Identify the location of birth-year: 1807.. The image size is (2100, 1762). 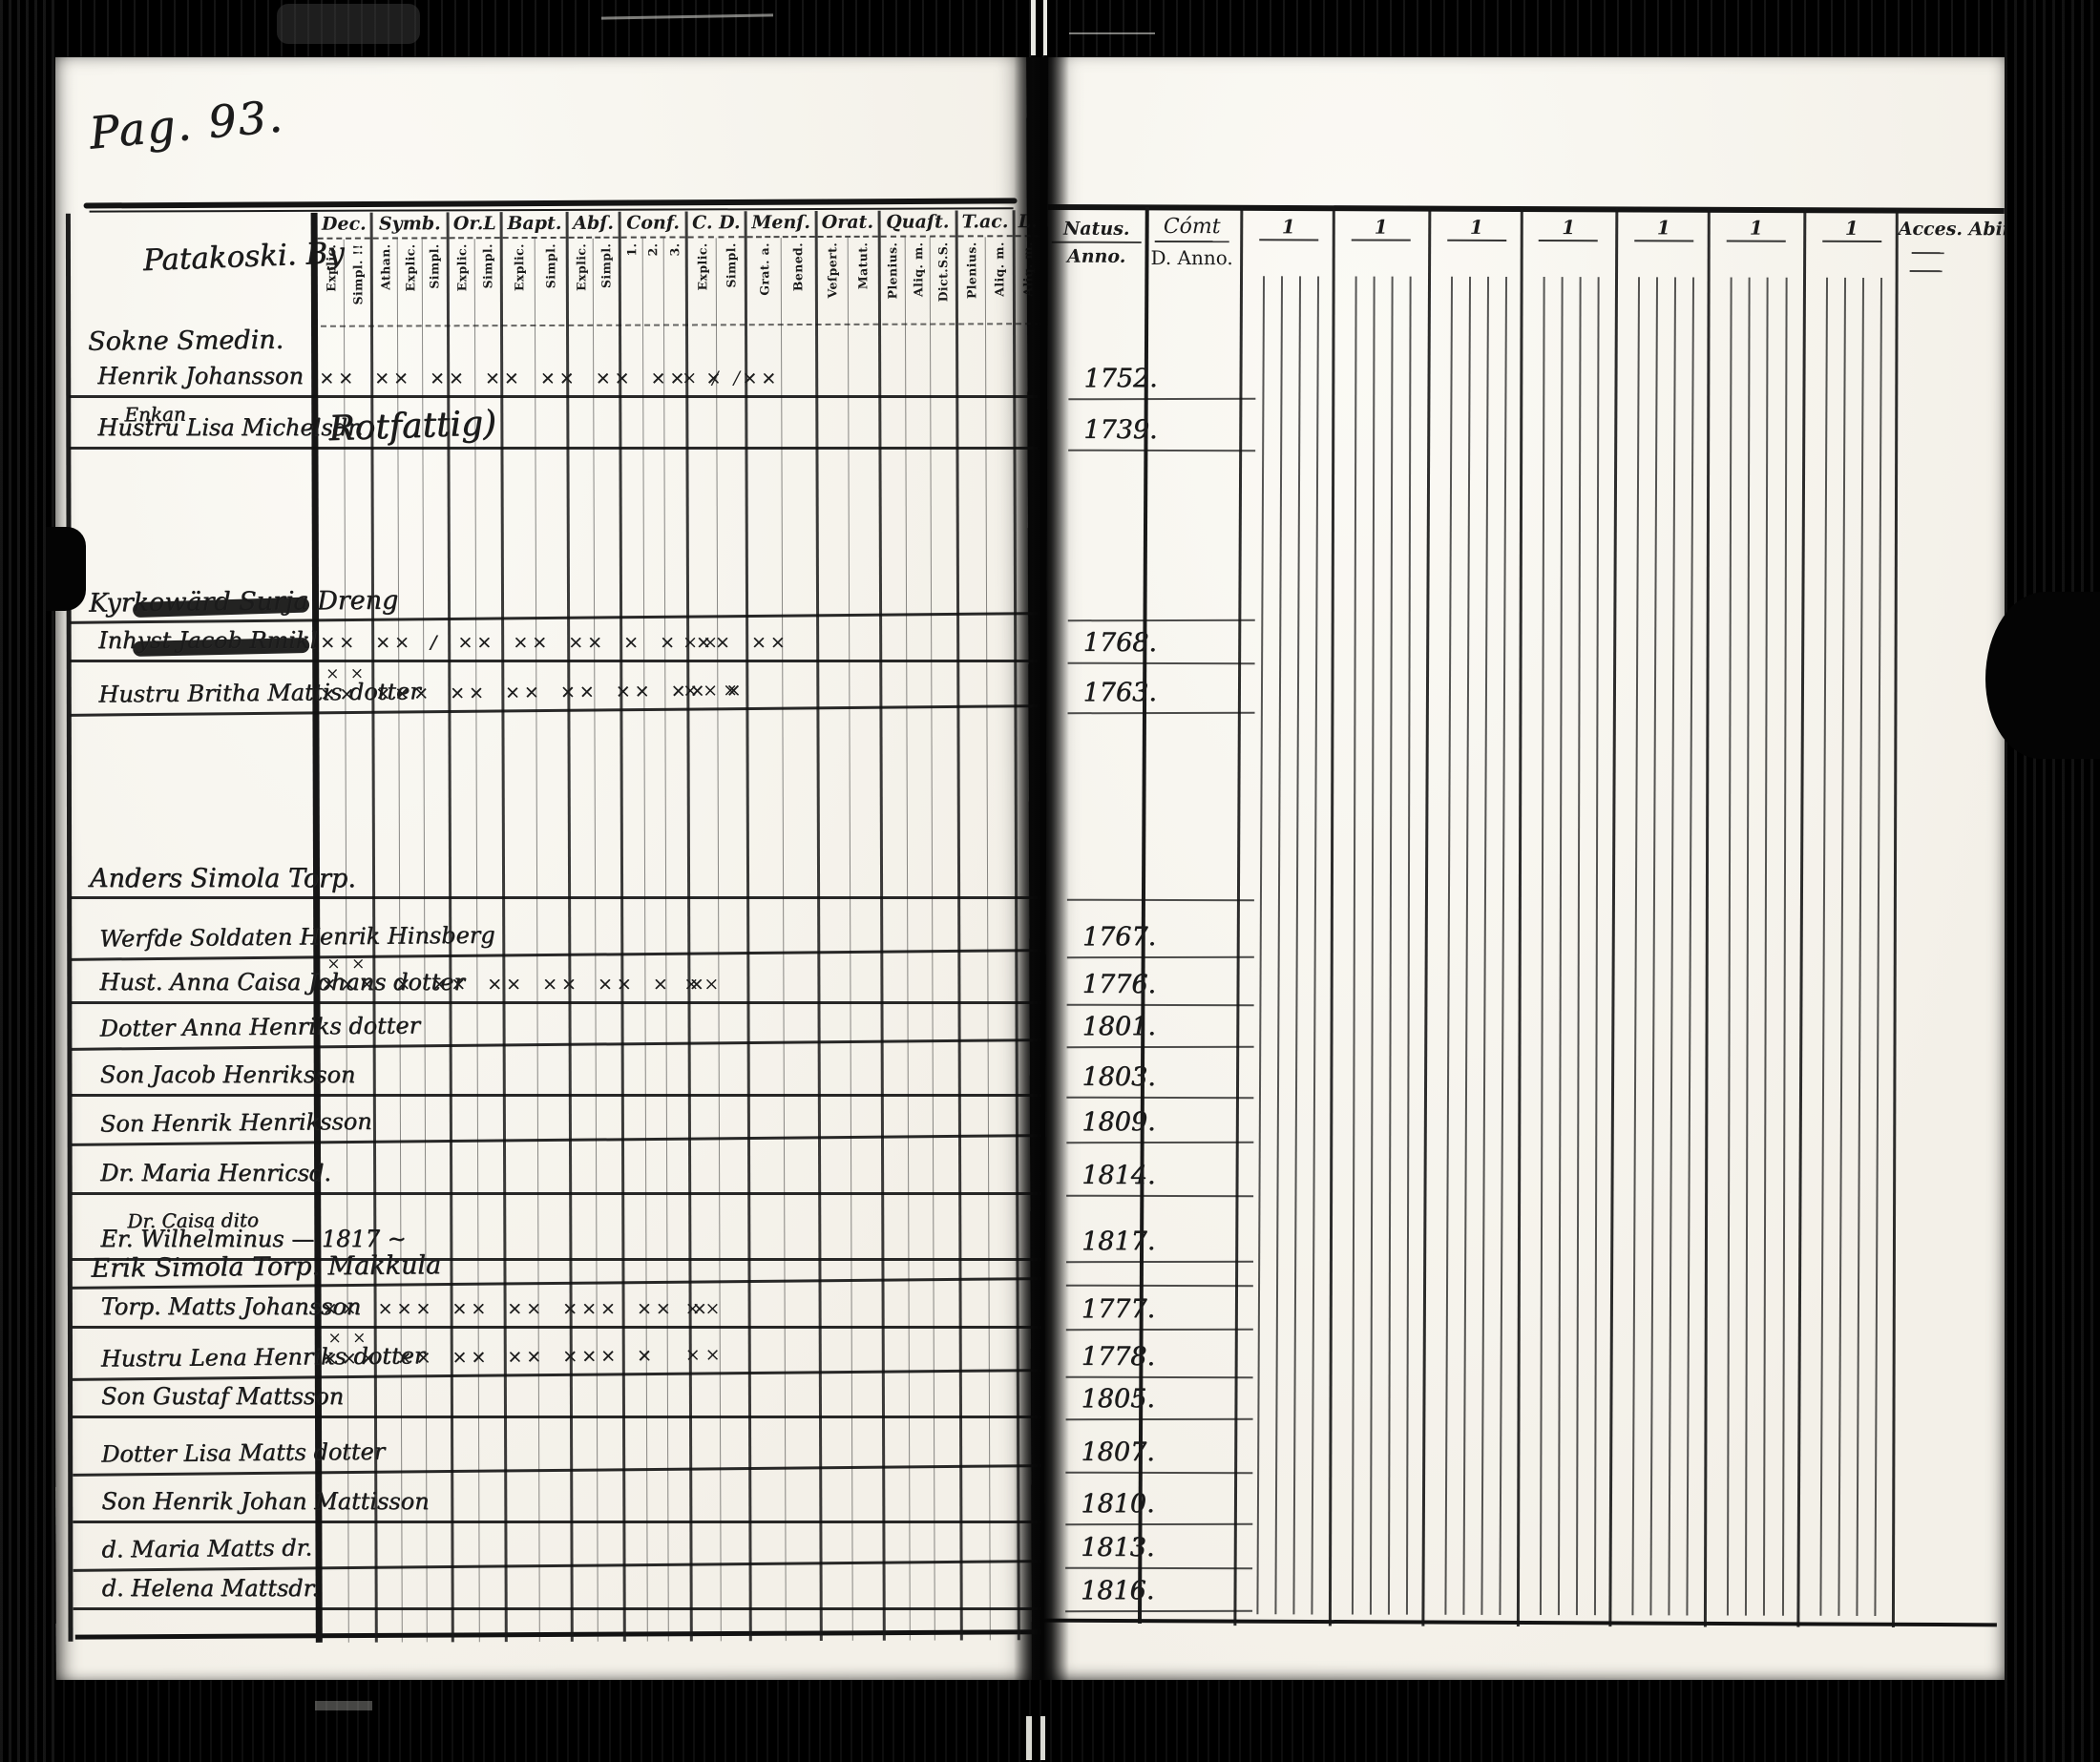
(1159, 1456).